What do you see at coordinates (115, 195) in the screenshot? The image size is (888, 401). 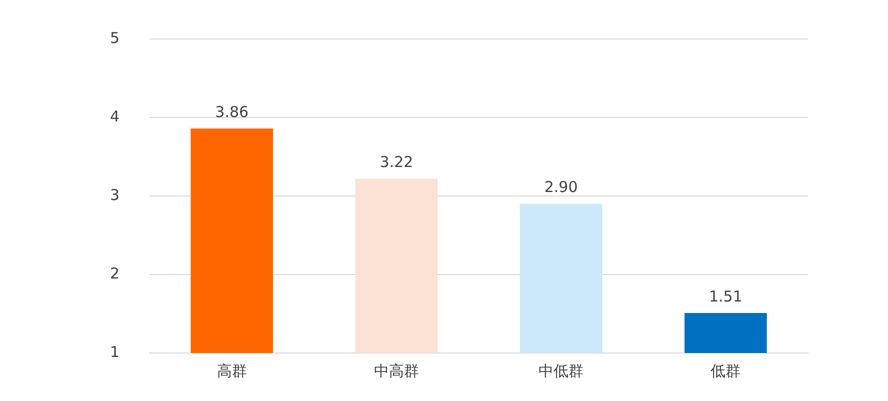 I see `y-tick-label: 3` at bounding box center [115, 195].